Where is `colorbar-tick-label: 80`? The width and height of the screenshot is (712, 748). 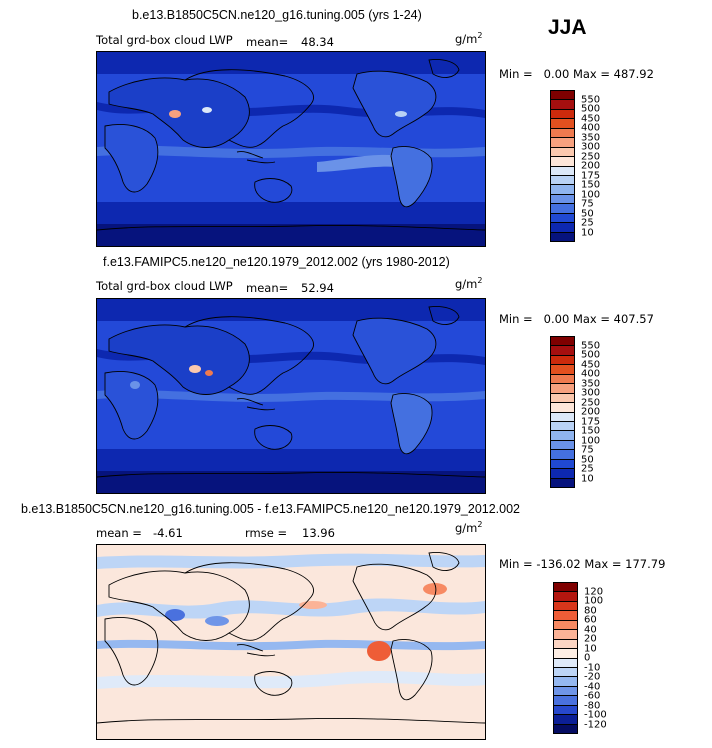
colorbar-tick-label: 80 is located at coordinates (590, 610).